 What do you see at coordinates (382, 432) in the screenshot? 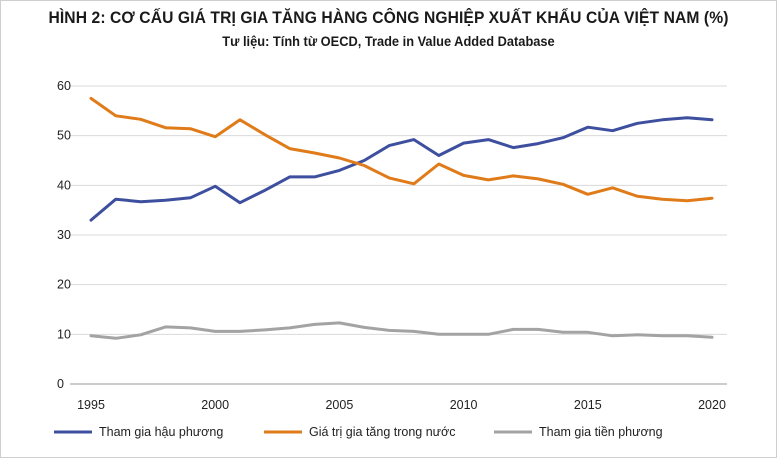
I see `legend-label: Giá trị gia tăng trong nước` at bounding box center [382, 432].